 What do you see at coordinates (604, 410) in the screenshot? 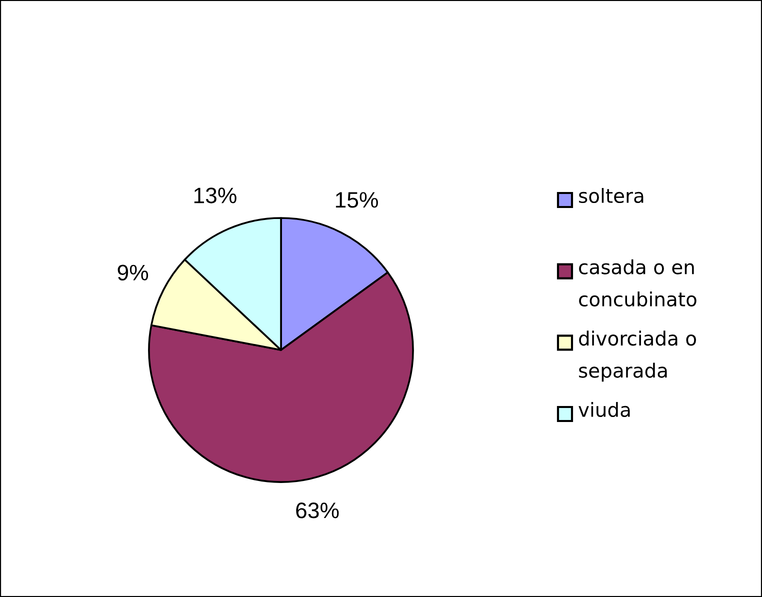
I see `legend-label: viuda` at bounding box center [604, 410].